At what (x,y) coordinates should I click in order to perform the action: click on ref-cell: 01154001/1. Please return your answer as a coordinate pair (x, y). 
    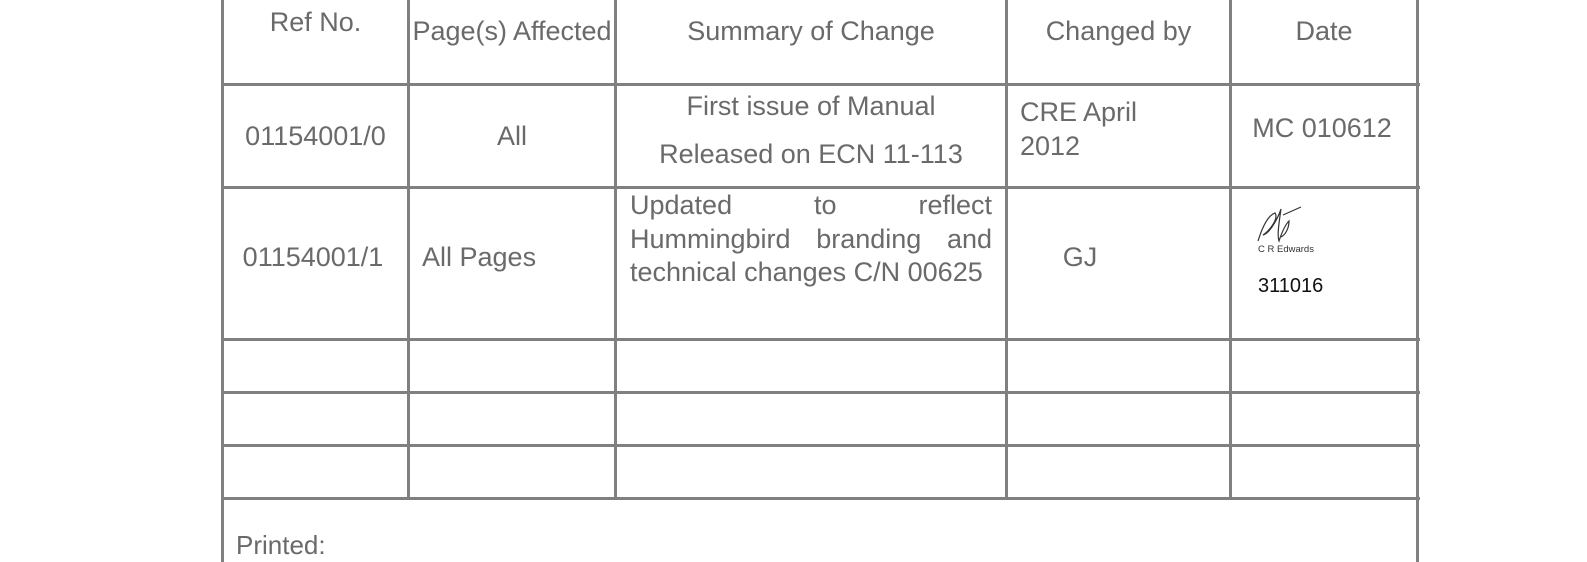
    Looking at the image, I should click on (313, 256).